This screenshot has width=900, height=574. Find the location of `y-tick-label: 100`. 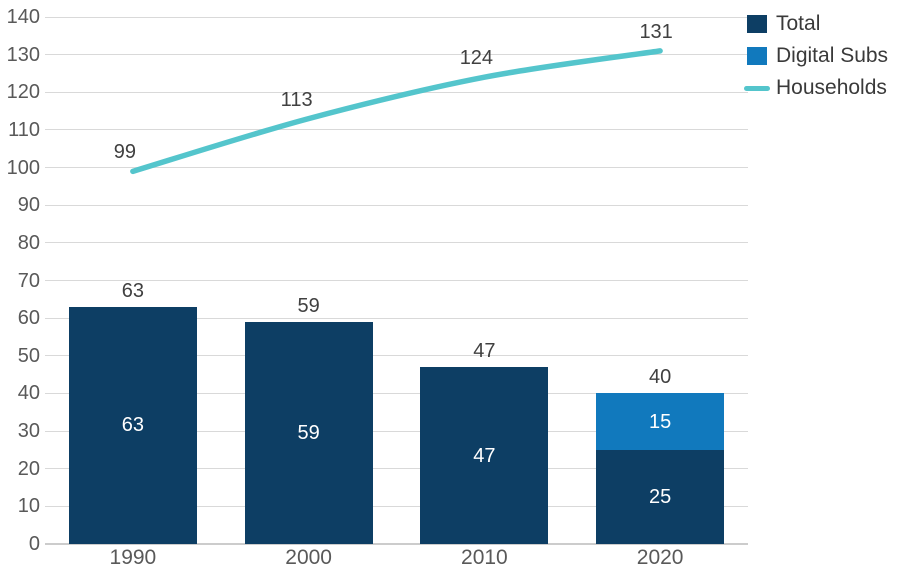

y-tick-label: 100 is located at coordinates (23, 167).